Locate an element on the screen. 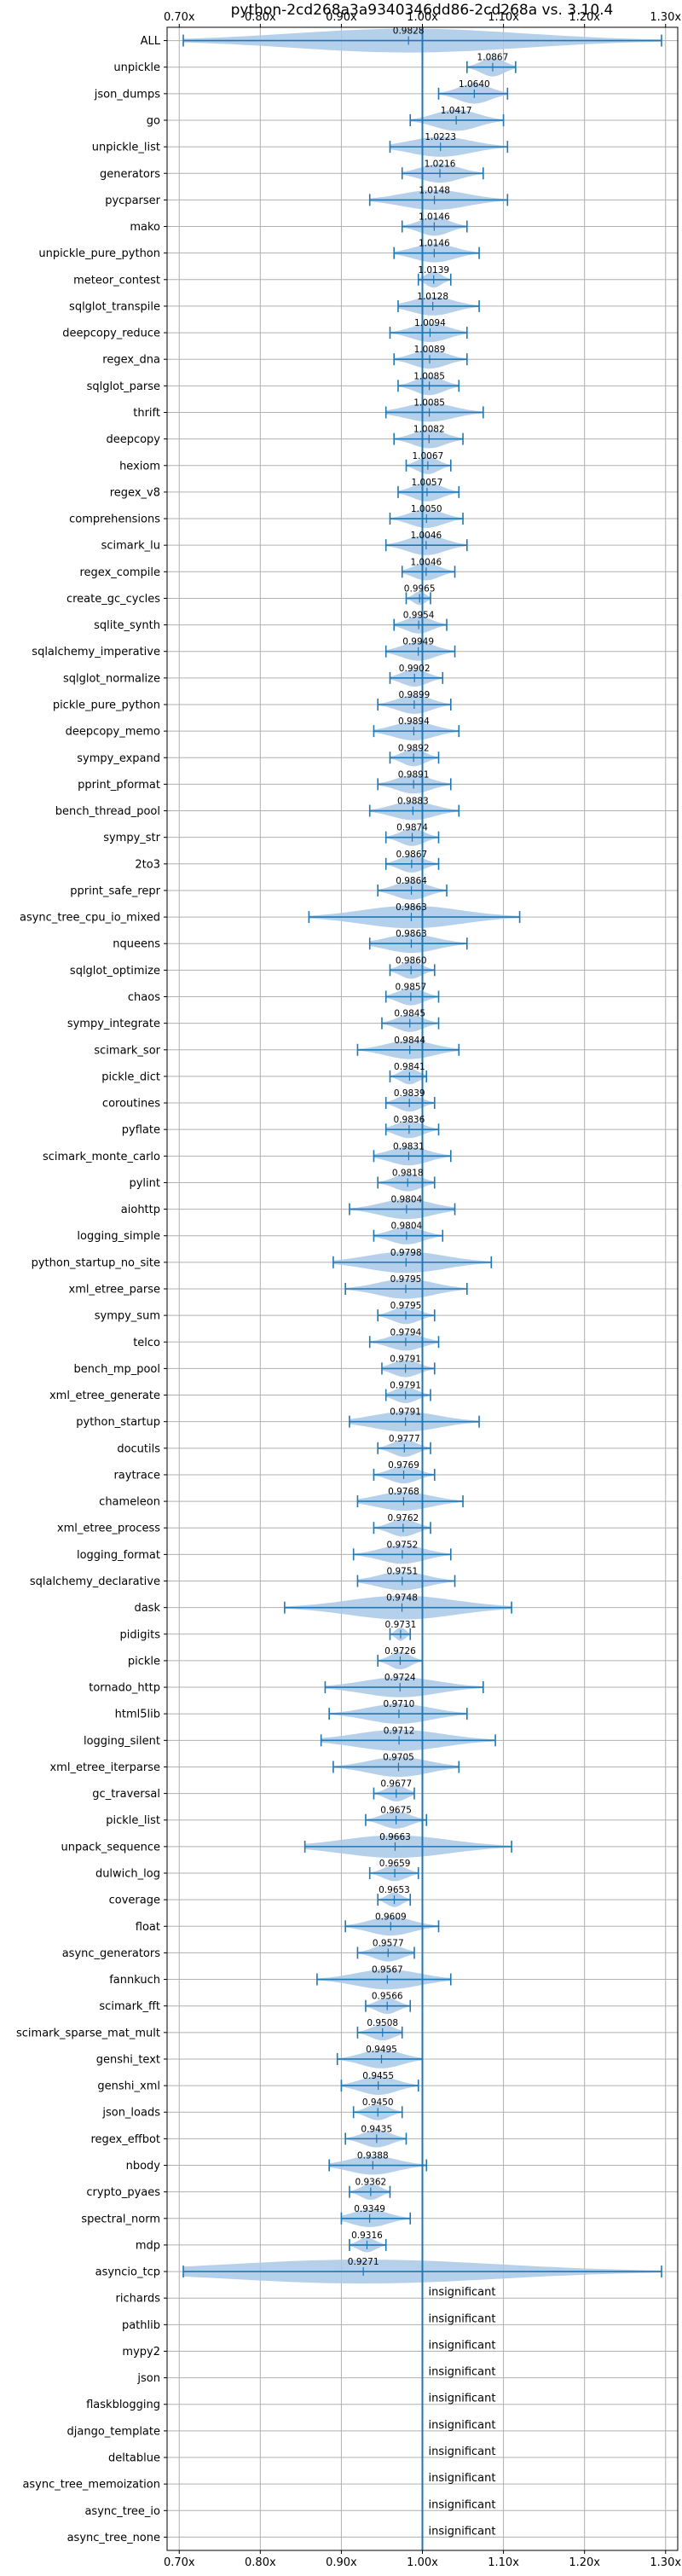  benchmark-label: deepcopy is located at coordinates (133, 439).